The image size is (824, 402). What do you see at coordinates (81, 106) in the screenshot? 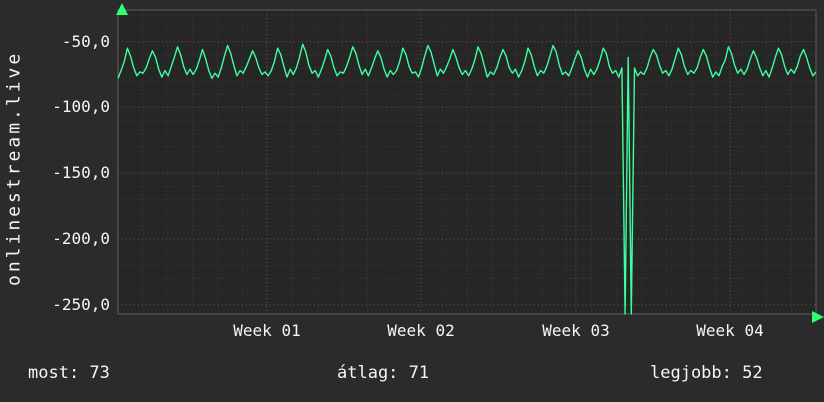
I see `y-tick-label-100: -100,0` at bounding box center [81, 106].